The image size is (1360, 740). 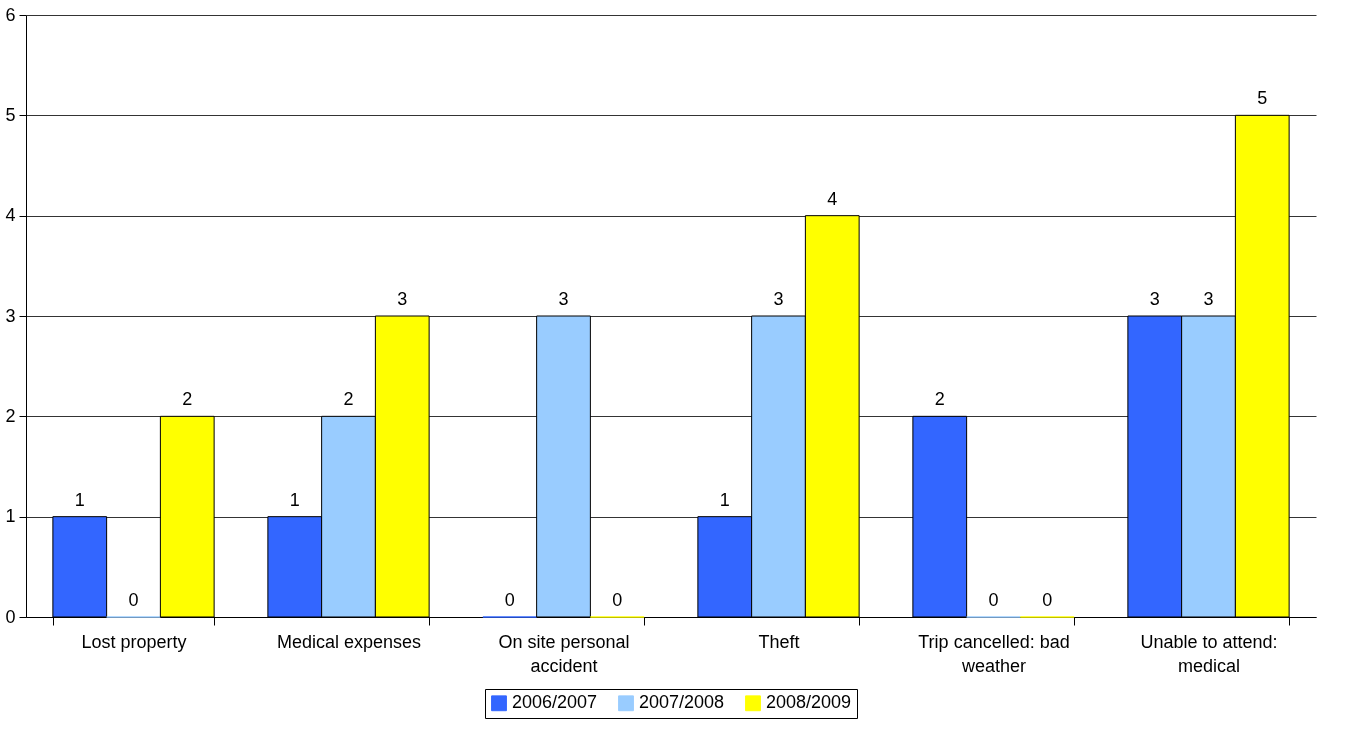 What do you see at coordinates (10, 114) in the screenshot?
I see `y-tick-label: 5` at bounding box center [10, 114].